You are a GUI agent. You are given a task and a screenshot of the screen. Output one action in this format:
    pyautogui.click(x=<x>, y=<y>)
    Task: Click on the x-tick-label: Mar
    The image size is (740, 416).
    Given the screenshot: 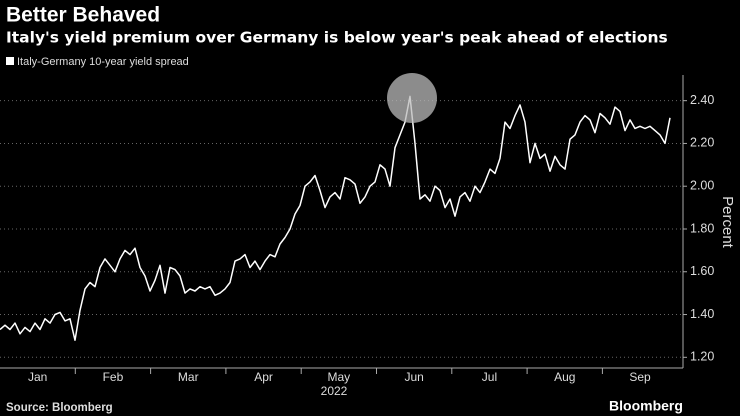 What is the action you would take?
    pyautogui.click(x=188, y=377)
    